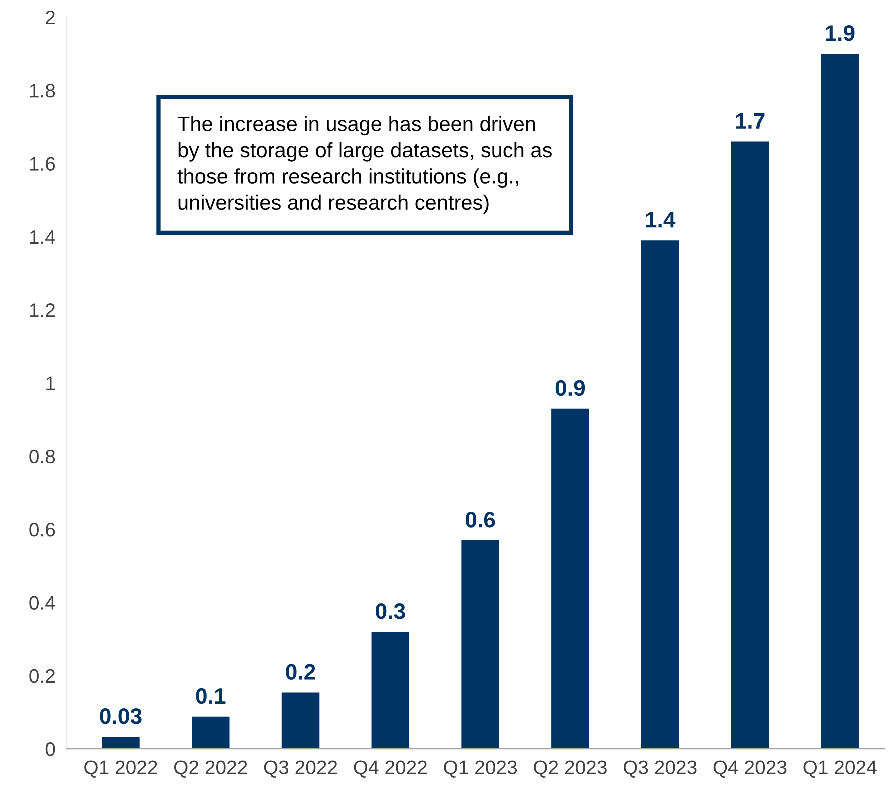  Describe the element at coordinates (750, 121) in the screenshot. I see `data-label: 1.7` at that location.